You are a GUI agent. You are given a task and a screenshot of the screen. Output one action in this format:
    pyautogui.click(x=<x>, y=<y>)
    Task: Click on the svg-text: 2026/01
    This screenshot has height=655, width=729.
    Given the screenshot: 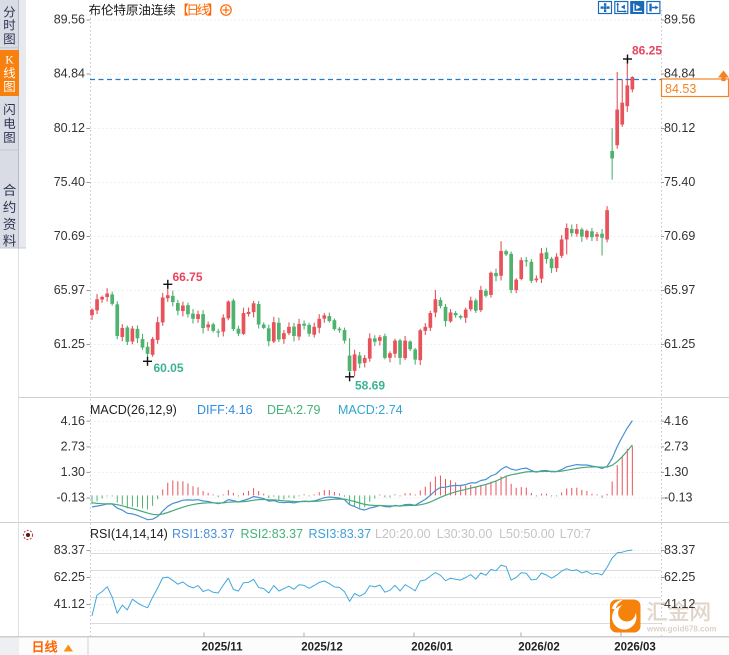 What is the action you would take?
    pyautogui.click(x=432, y=648)
    